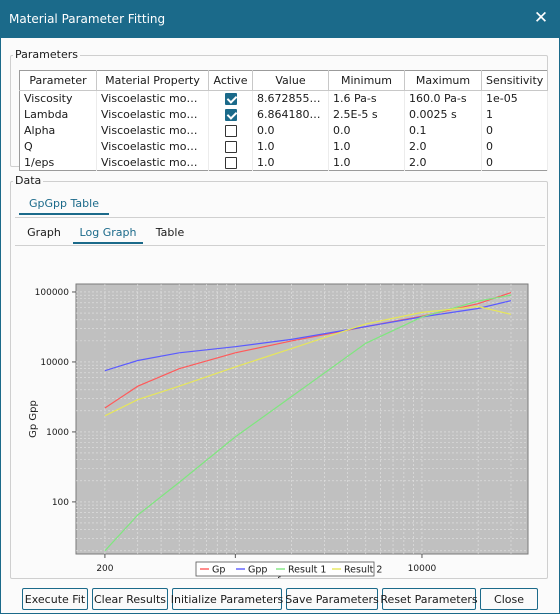 The height and width of the screenshot is (614, 560). Describe the element at coordinates (514, 98) in the screenshot. I see `sensitivity-cell: 1e-05` at that location.